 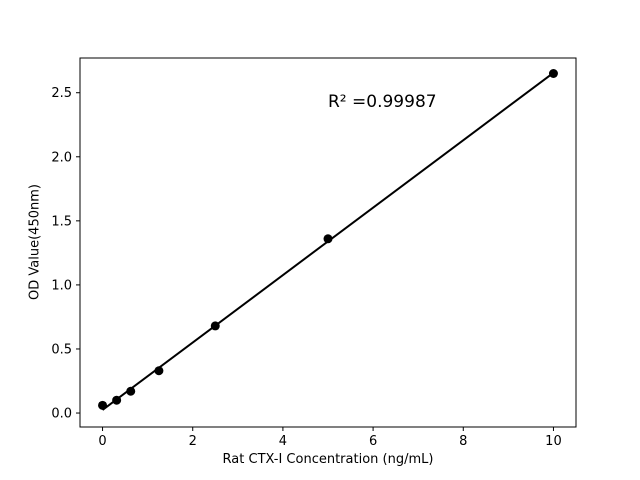 I want to click on x-tick-label: 8, so click(x=463, y=441).